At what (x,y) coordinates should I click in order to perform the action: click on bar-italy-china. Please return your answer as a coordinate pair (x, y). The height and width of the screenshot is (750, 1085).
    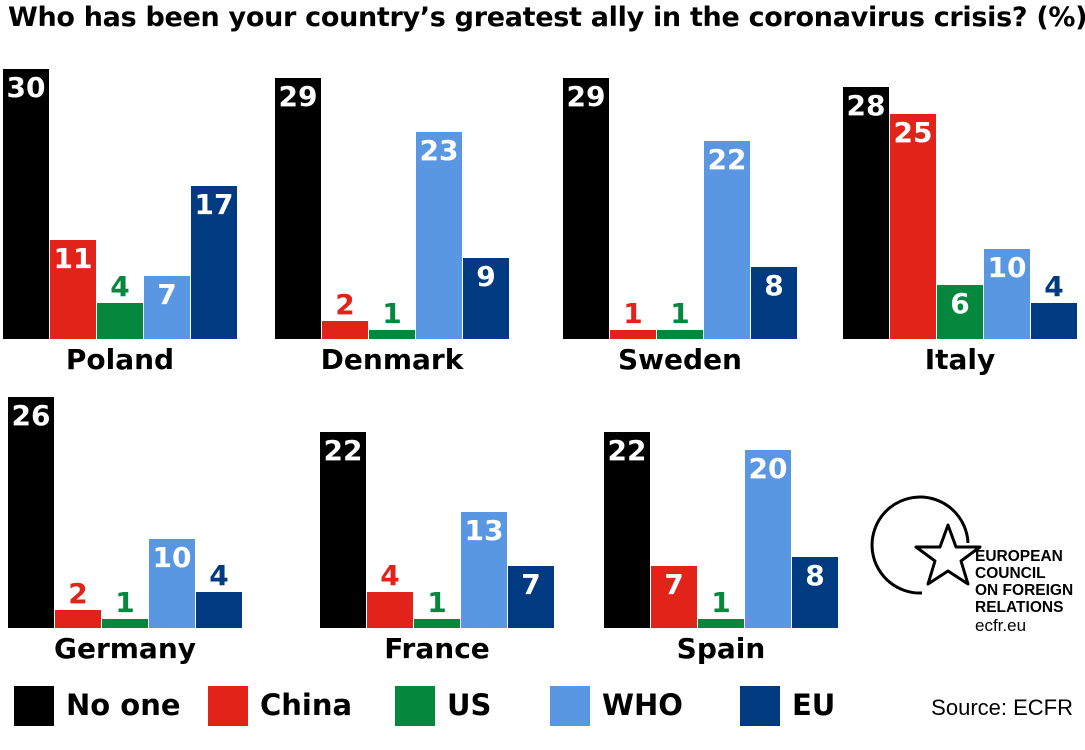
    Looking at the image, I should click on (913, 226).